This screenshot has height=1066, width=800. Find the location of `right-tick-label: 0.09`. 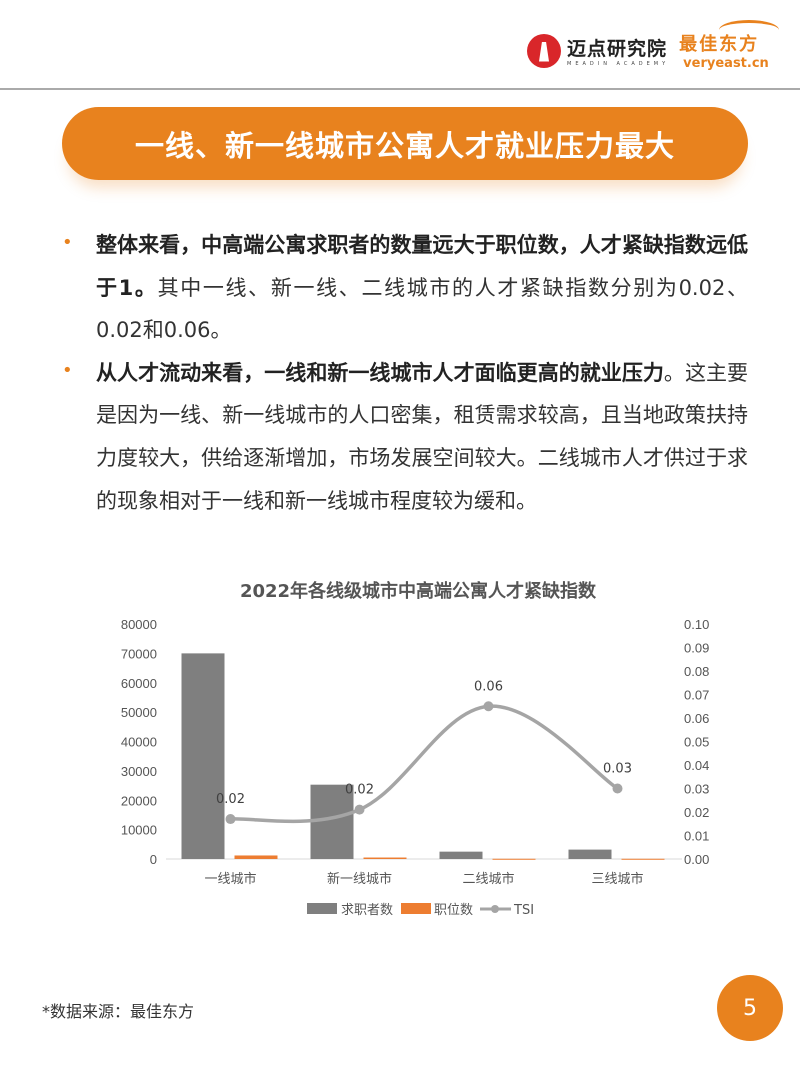

right-tick-label: 0.09 is located at coordinates (696, 648).